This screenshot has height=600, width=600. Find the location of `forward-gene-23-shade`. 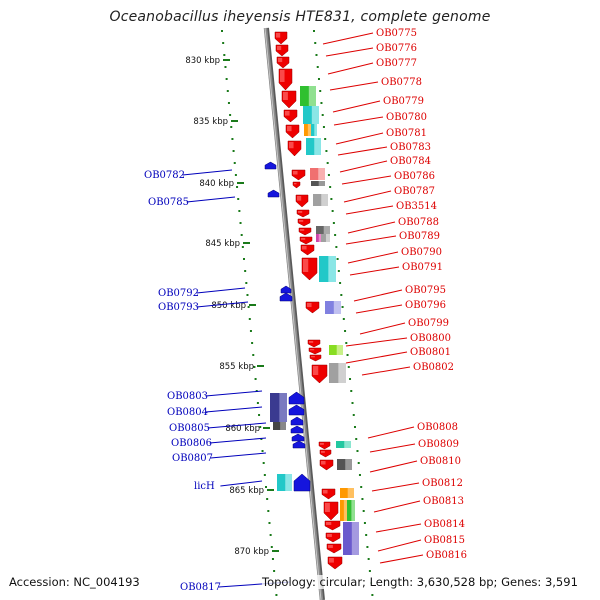

forward-gene-23-shade is located at coordinates (323, 452).